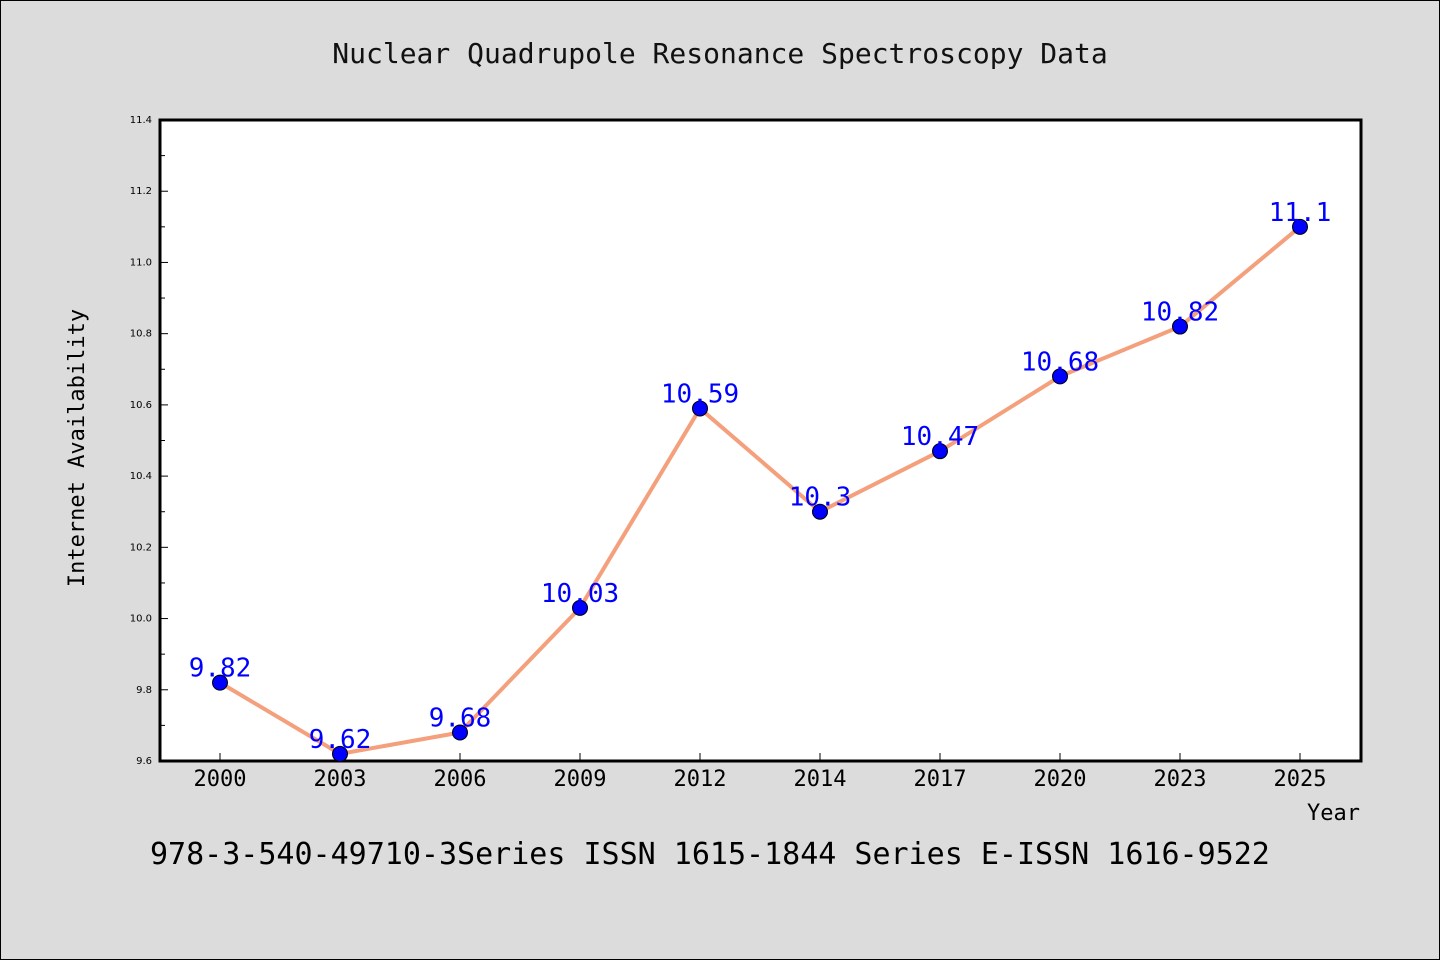  What do you see at coordinates (141, 547) in the screenshot?
I see `y-tick-label: 10.2` at bounding box center [141, 547].